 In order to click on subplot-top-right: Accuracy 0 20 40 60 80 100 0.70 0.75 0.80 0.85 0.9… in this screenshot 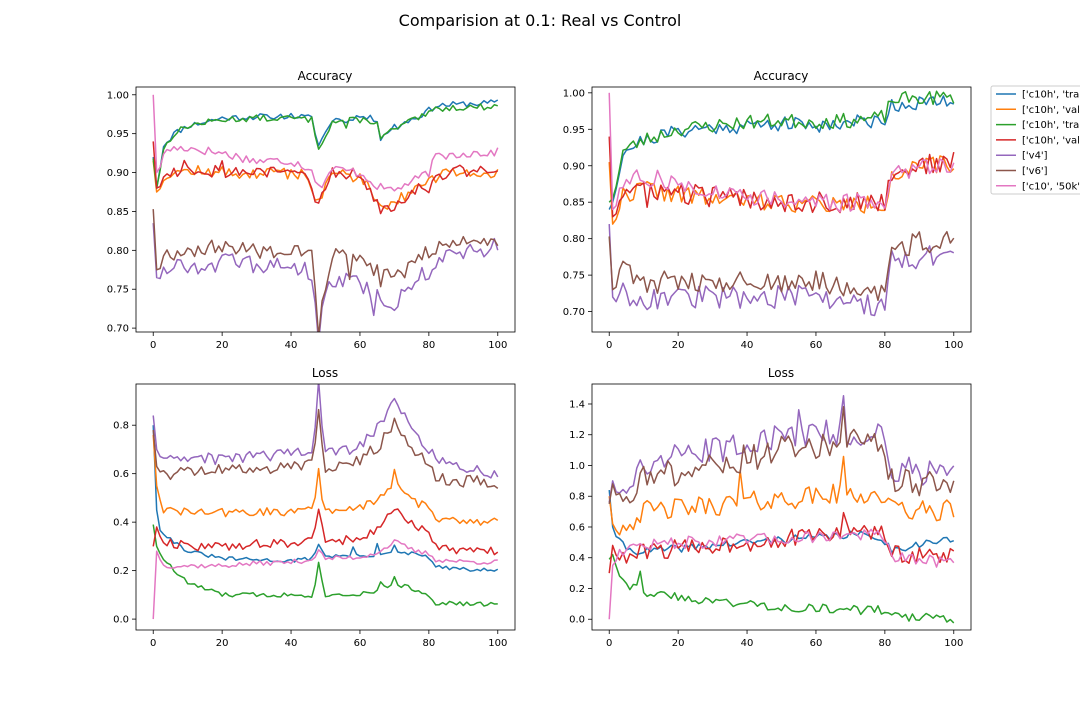, I will do `click(767, 210)`.